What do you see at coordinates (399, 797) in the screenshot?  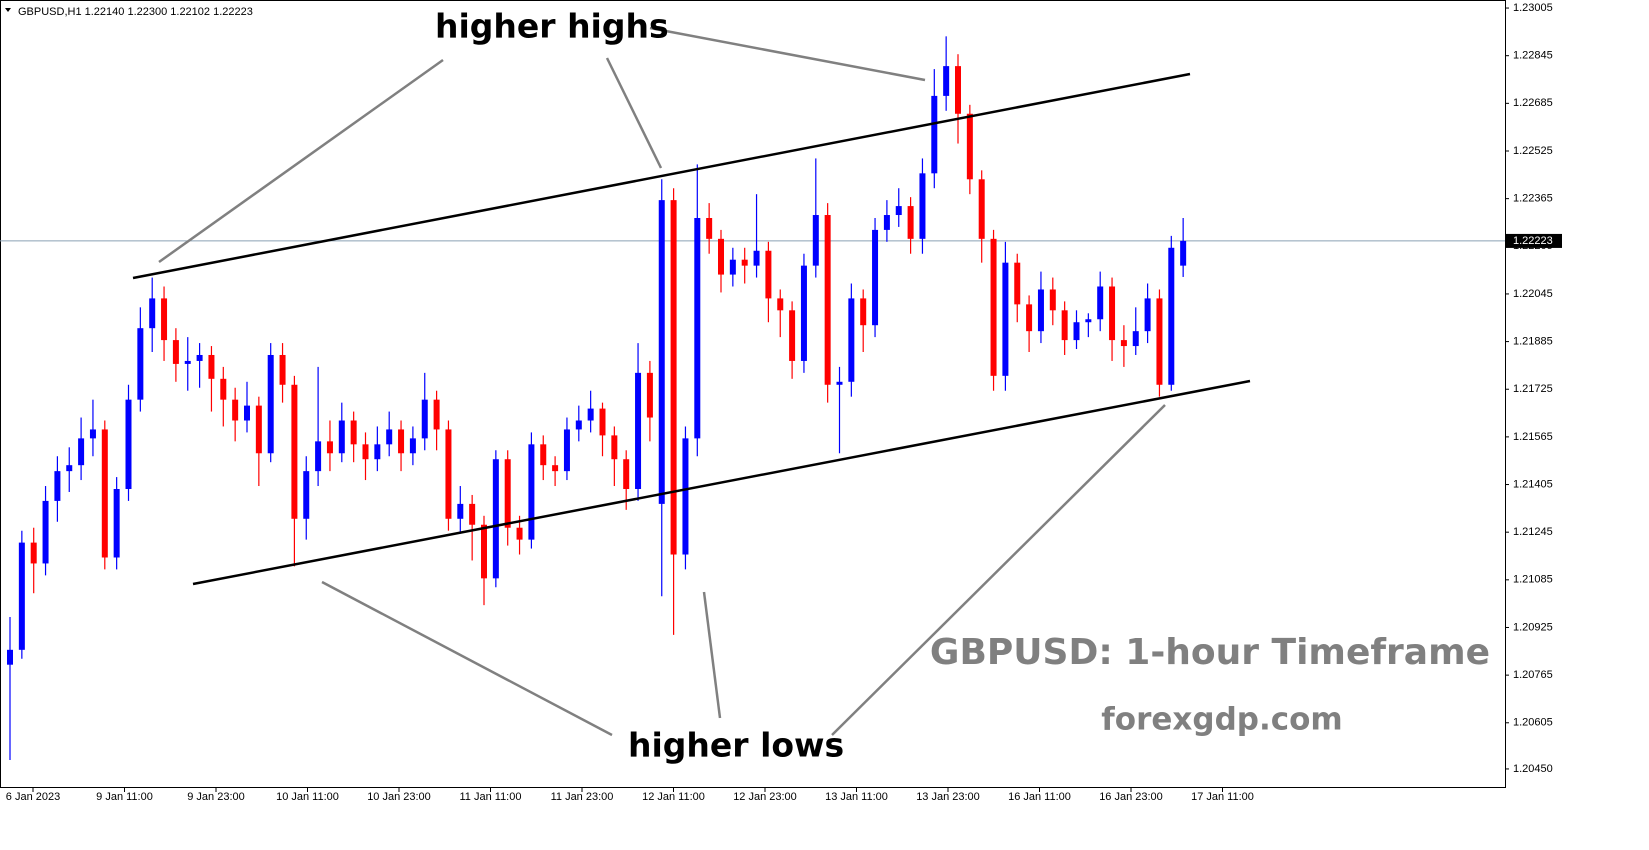 I see `x-tick-label: 10 Jan 23:00` at bounding box center [399, 797].